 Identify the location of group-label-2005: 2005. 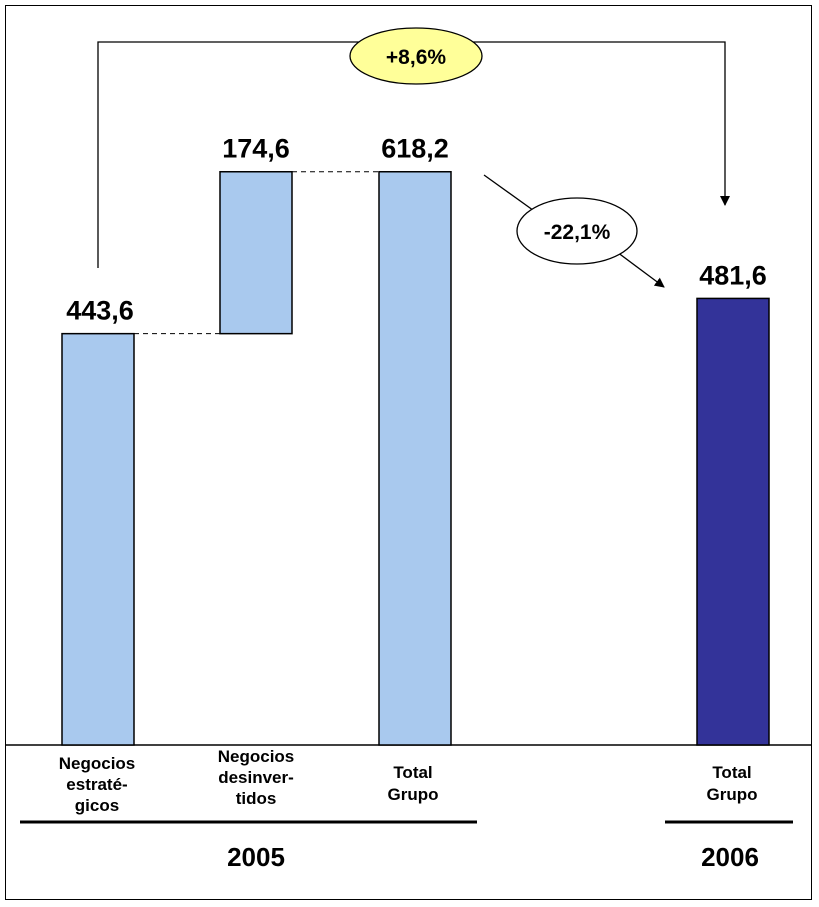
(256, 857).